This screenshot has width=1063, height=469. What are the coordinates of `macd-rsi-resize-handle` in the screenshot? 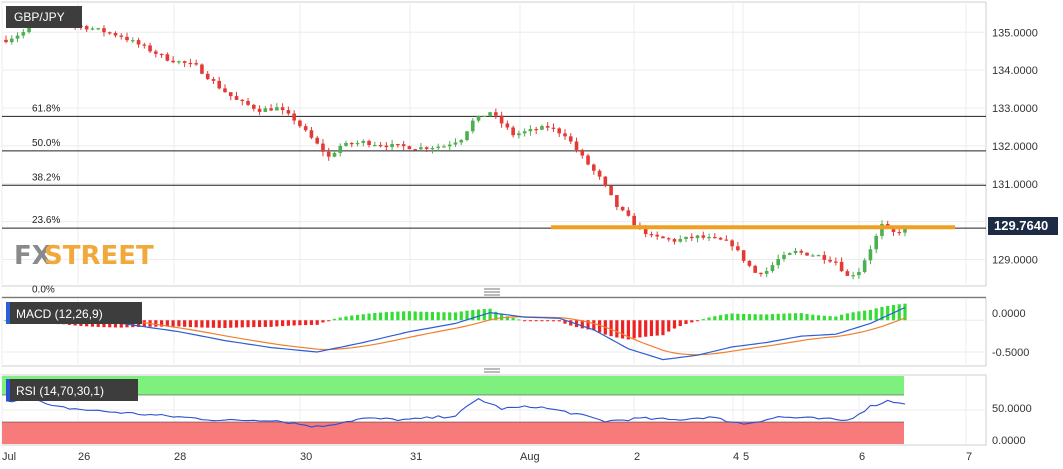 It's located at (492, 370).